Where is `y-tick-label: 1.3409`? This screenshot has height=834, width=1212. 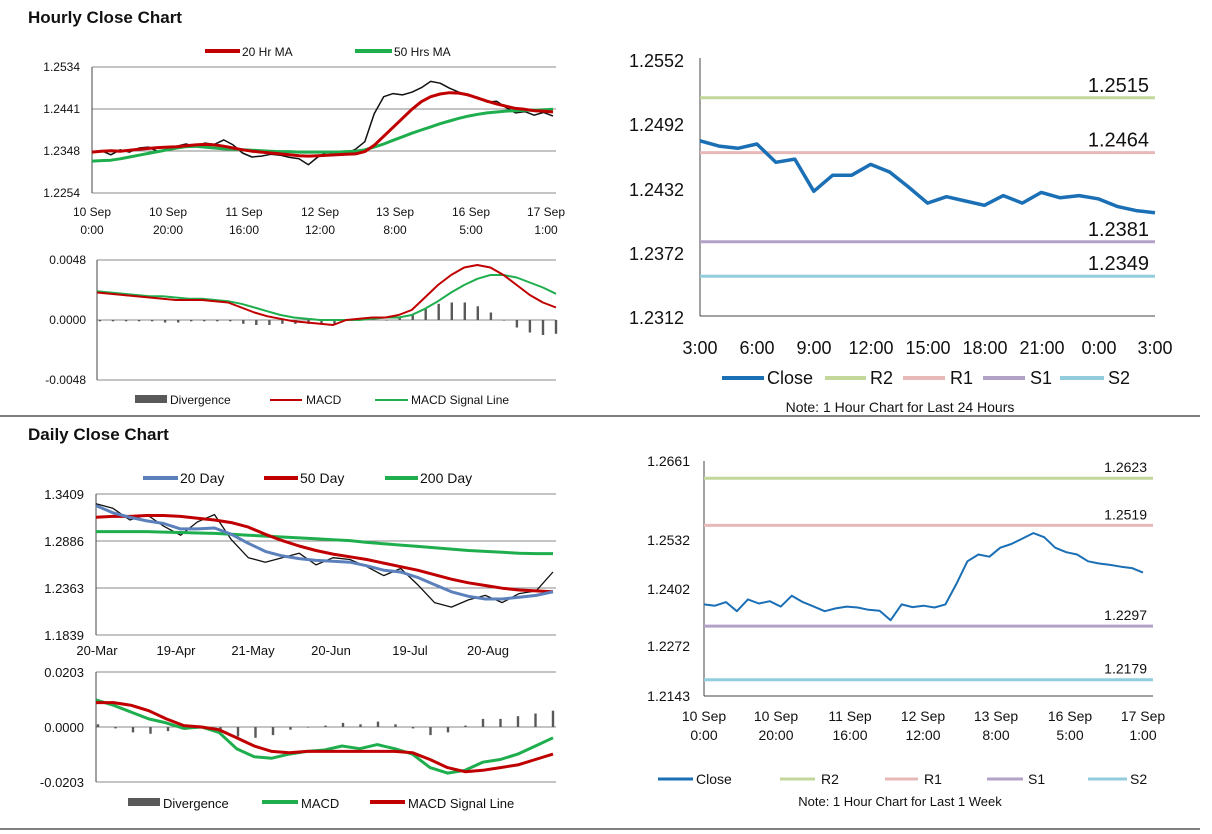
y-tick-label: 1.3409 is located at coordinates (64, 494).